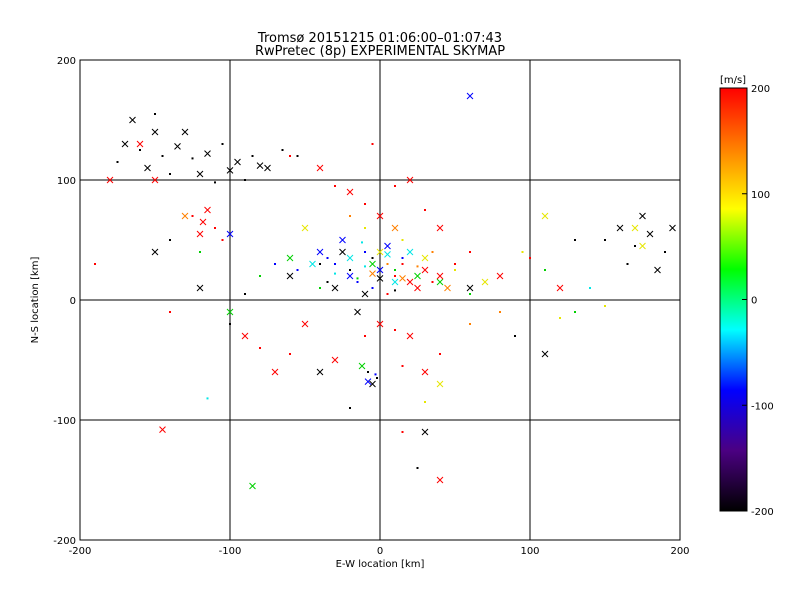 This screenshot has width=800, height=600. Describe the element at coordinates (760, 195) in the screenshot. I see `colorbar-tick-label: 100` at that location.